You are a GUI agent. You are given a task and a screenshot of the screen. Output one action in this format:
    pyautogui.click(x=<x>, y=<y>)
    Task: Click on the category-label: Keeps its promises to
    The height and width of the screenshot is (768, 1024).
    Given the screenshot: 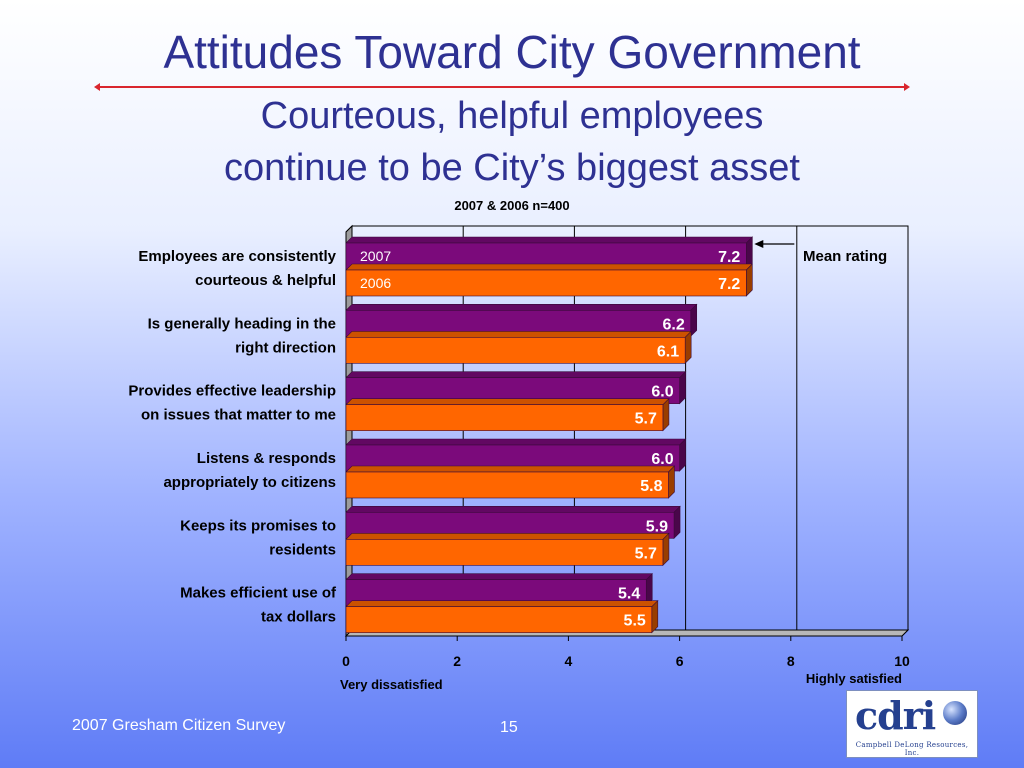 What is the action you would take?
    pyautogui.click(x=258, y=525)
    